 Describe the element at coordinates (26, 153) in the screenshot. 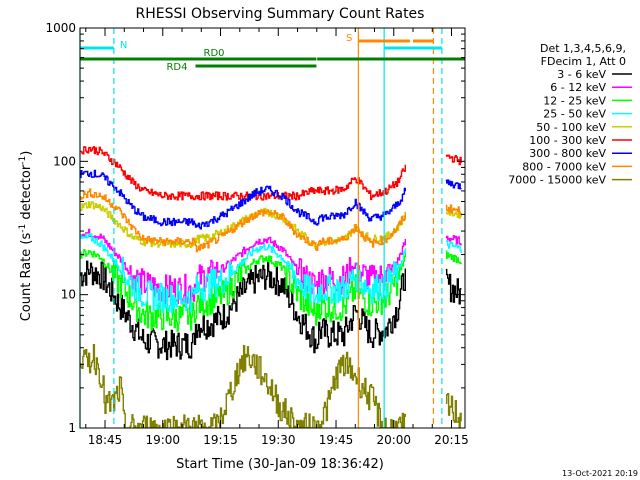

I see `y-axis-label-end: )` at that location.